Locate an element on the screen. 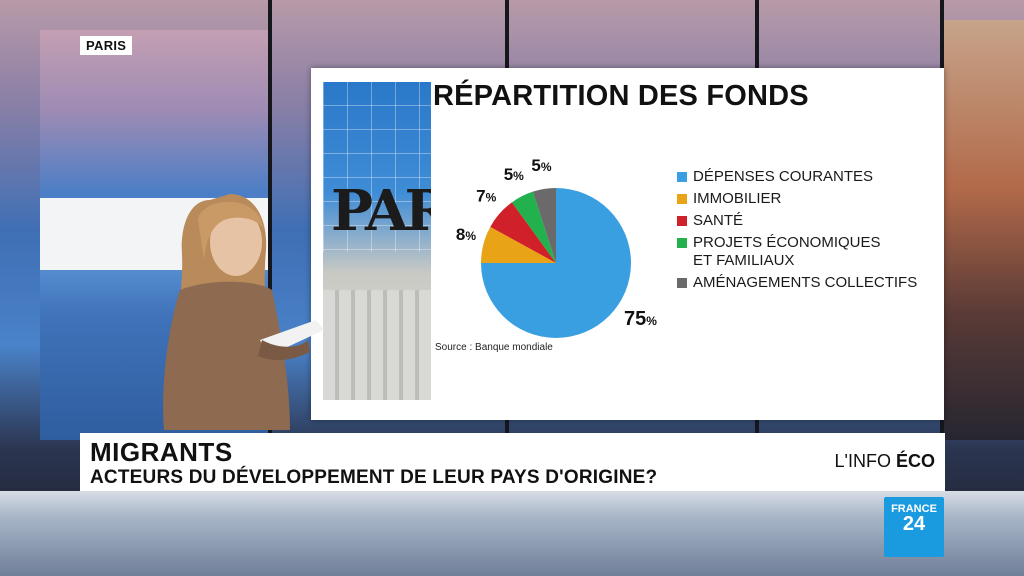  building-photo: PAR is located at coordinates (377, 241).